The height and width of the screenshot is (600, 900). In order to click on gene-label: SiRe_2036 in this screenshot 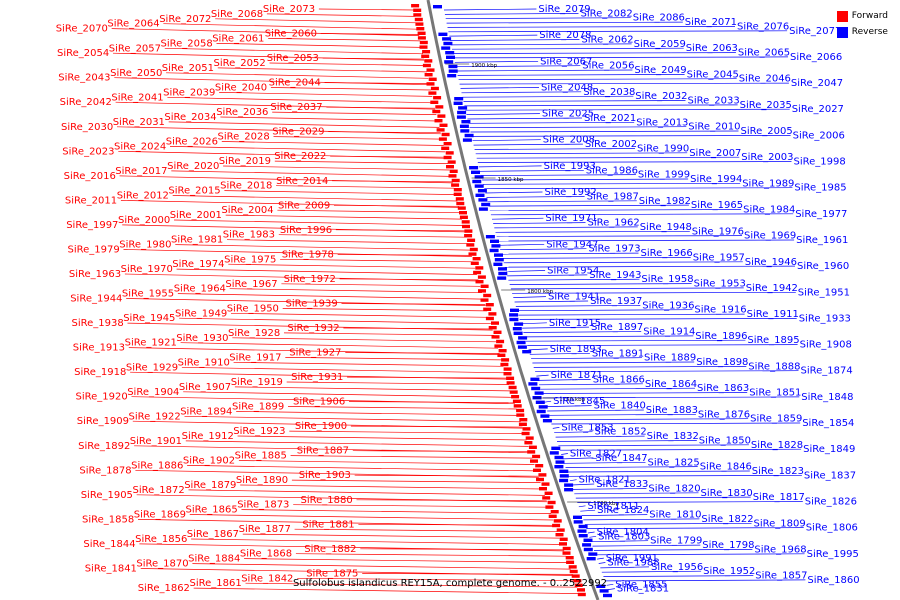, I will do `click(242, 112)`.